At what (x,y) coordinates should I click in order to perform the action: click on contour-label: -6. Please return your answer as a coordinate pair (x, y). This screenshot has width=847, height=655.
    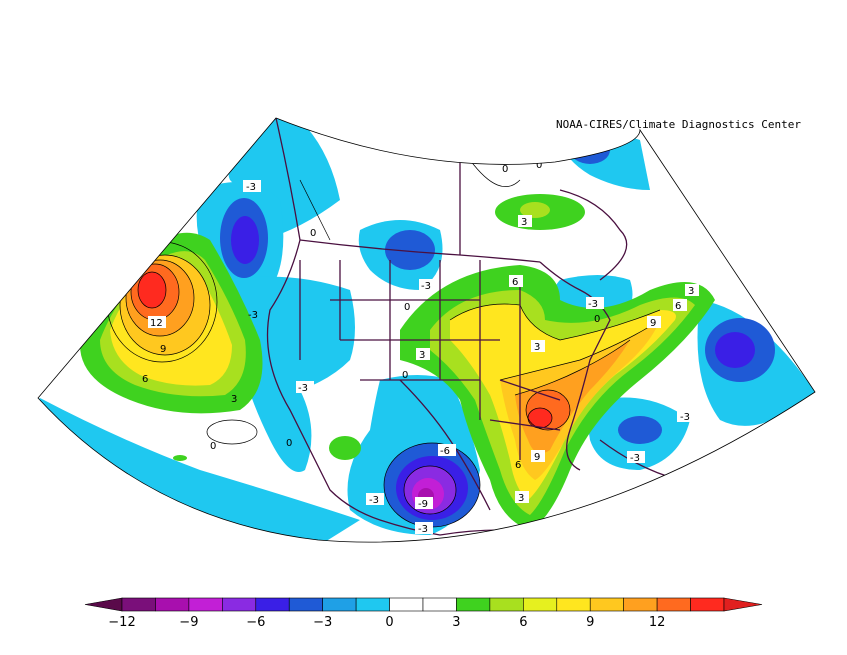
    Looking at the image, I should click on (445, 451).